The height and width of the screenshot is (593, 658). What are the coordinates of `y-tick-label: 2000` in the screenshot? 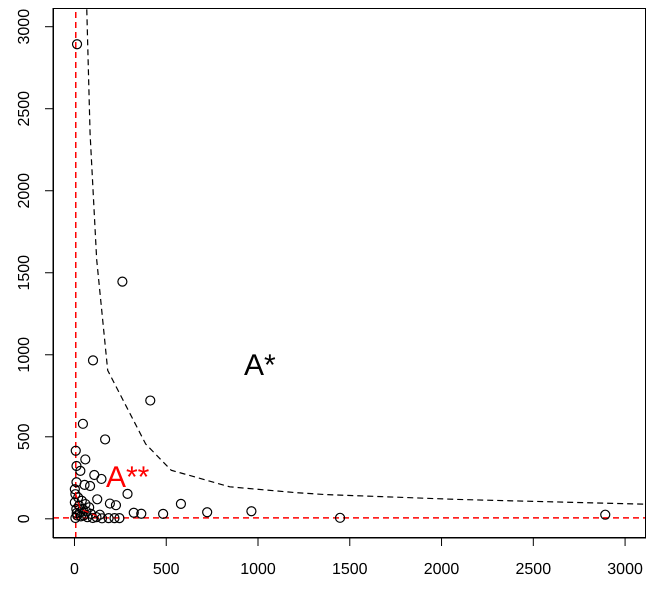 It's located at (24, 190).